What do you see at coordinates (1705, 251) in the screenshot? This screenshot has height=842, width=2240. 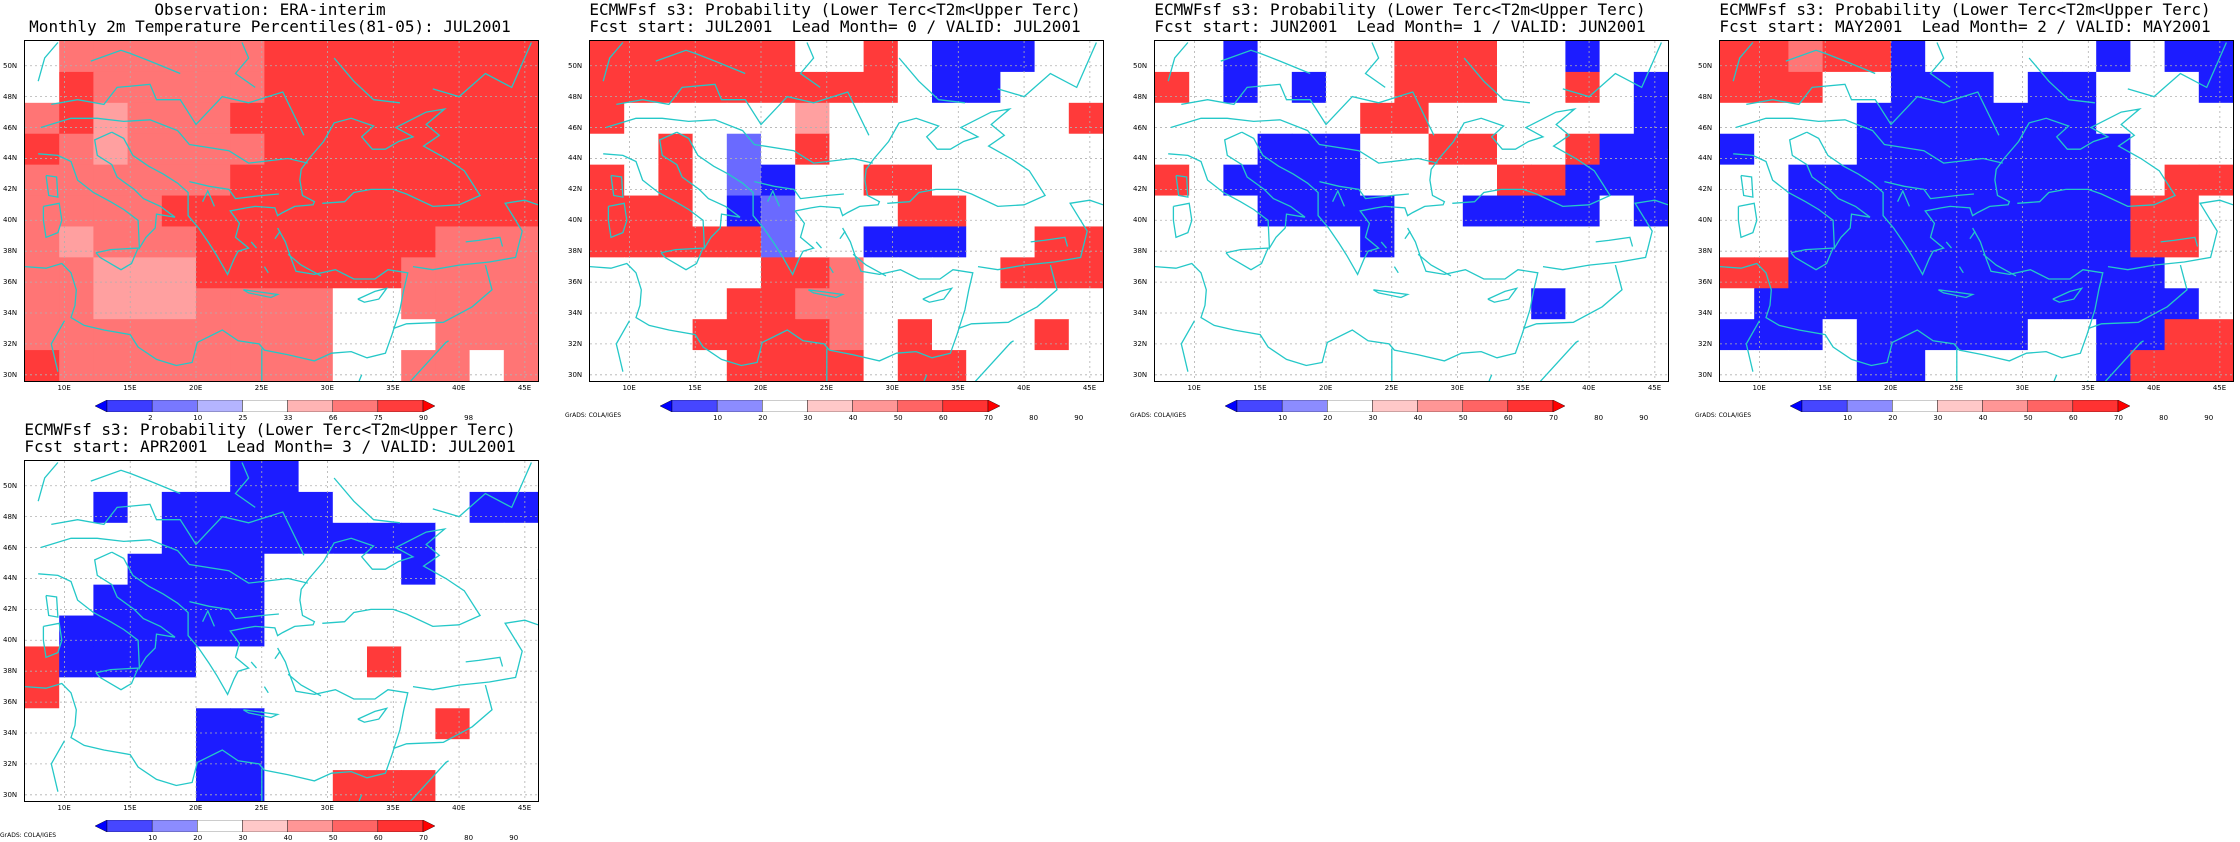 I see `lat-tick-label: 38N` at bounding box center [1705, 251].